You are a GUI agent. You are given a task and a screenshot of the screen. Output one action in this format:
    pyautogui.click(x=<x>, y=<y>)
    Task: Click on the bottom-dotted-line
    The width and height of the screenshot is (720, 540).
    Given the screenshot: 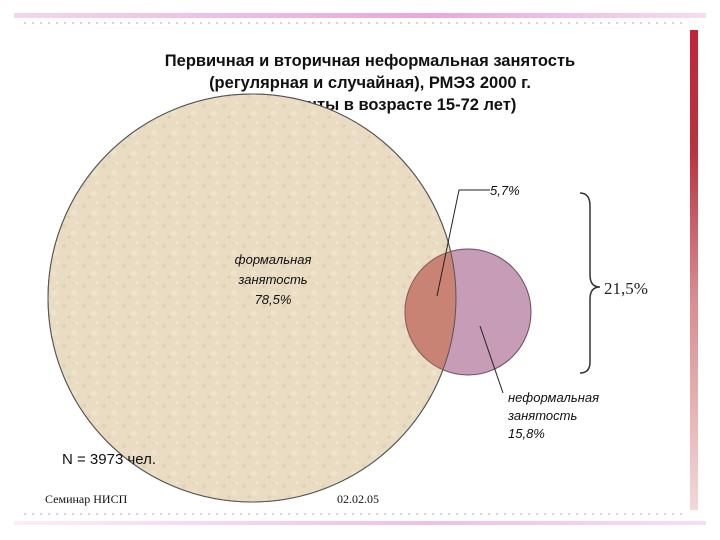 What is the action you would take?
    pyautogui.click(x=354, y=514)
    